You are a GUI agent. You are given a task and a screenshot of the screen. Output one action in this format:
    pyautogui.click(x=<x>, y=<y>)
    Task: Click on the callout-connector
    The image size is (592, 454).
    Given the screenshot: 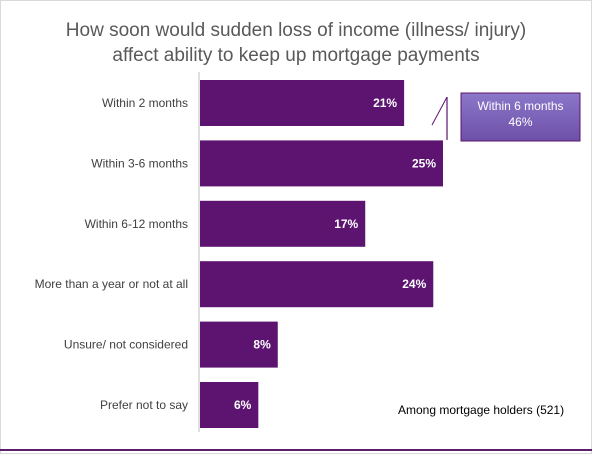 What is the action you would take?
    pyautogui.click(x=439, y=111)
    